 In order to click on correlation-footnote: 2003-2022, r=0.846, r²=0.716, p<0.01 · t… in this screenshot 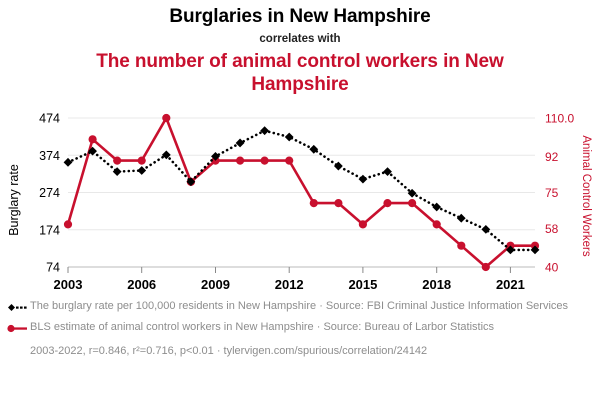, I will do `click(229, 351)`.